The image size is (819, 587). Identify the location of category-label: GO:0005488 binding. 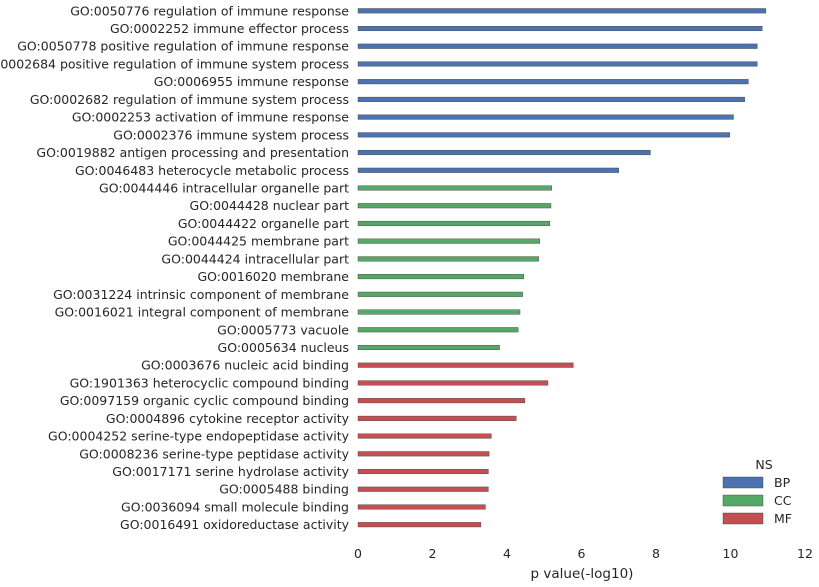
(284, 489).